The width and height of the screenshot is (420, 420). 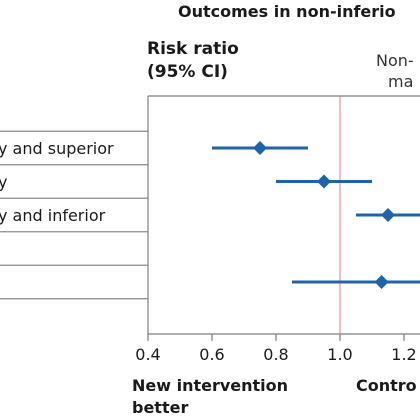 I want to click on row-label: y and inferior, so click(x=53, y=215).